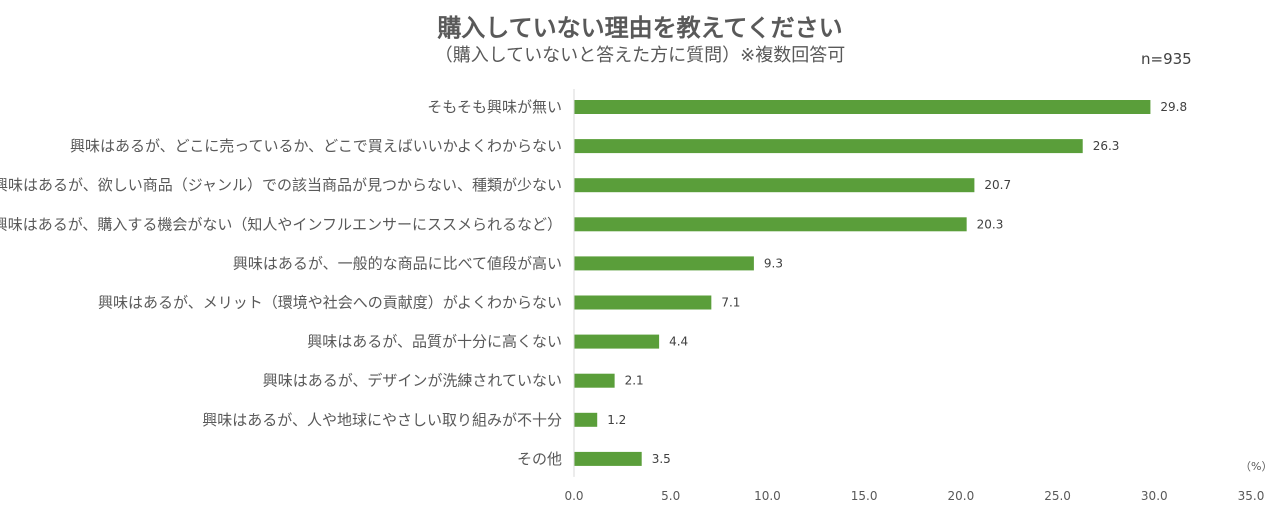 The image size is (1280, 514). I want to click on x-tick-label: 0.0, so click(573, 496).